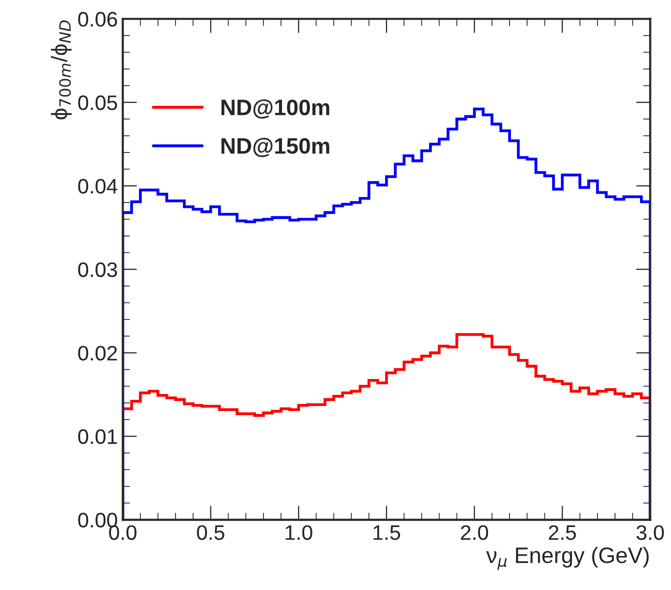 The height and width of the screenshot is (590, 671). I want to click on y-tick-label: 0.00, so click(98, 520).